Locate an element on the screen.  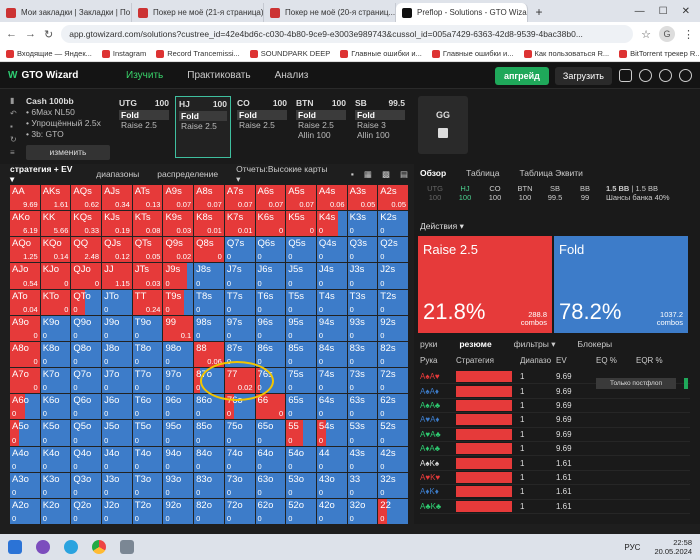
fold-summary: Fold 78.2% 1037.2 combos is located at coordinates (621, 284).